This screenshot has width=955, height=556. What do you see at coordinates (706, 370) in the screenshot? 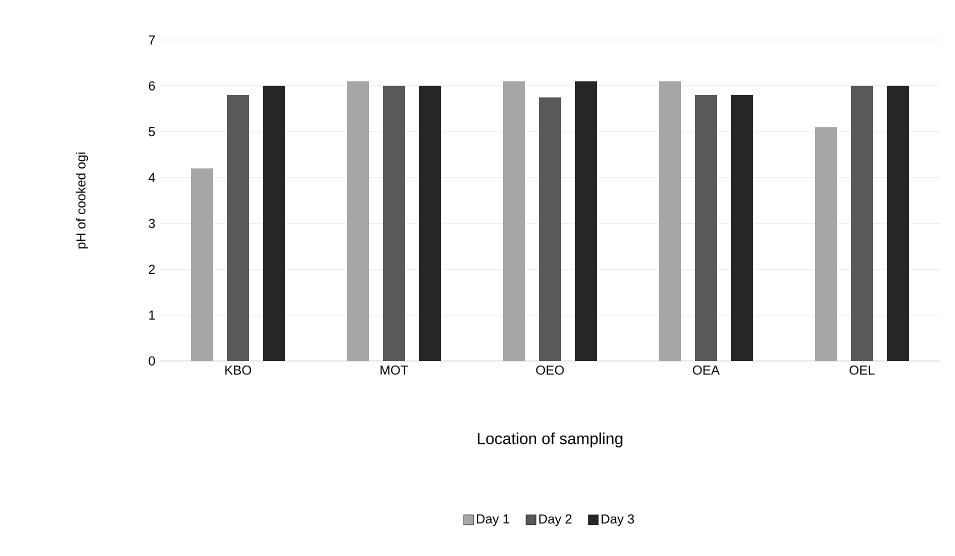
I see `x-tick-label: OEA` at bounding box center [706, 370].